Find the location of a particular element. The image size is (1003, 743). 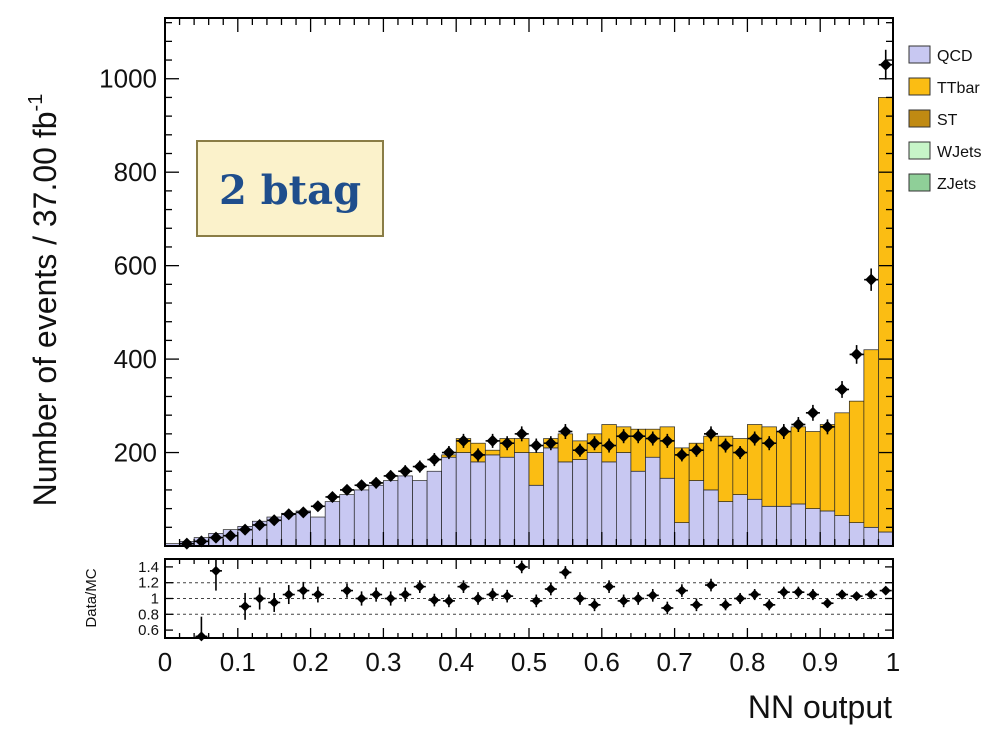

ratio-y-tick-label: 1 is located at coordinates (155, 599).